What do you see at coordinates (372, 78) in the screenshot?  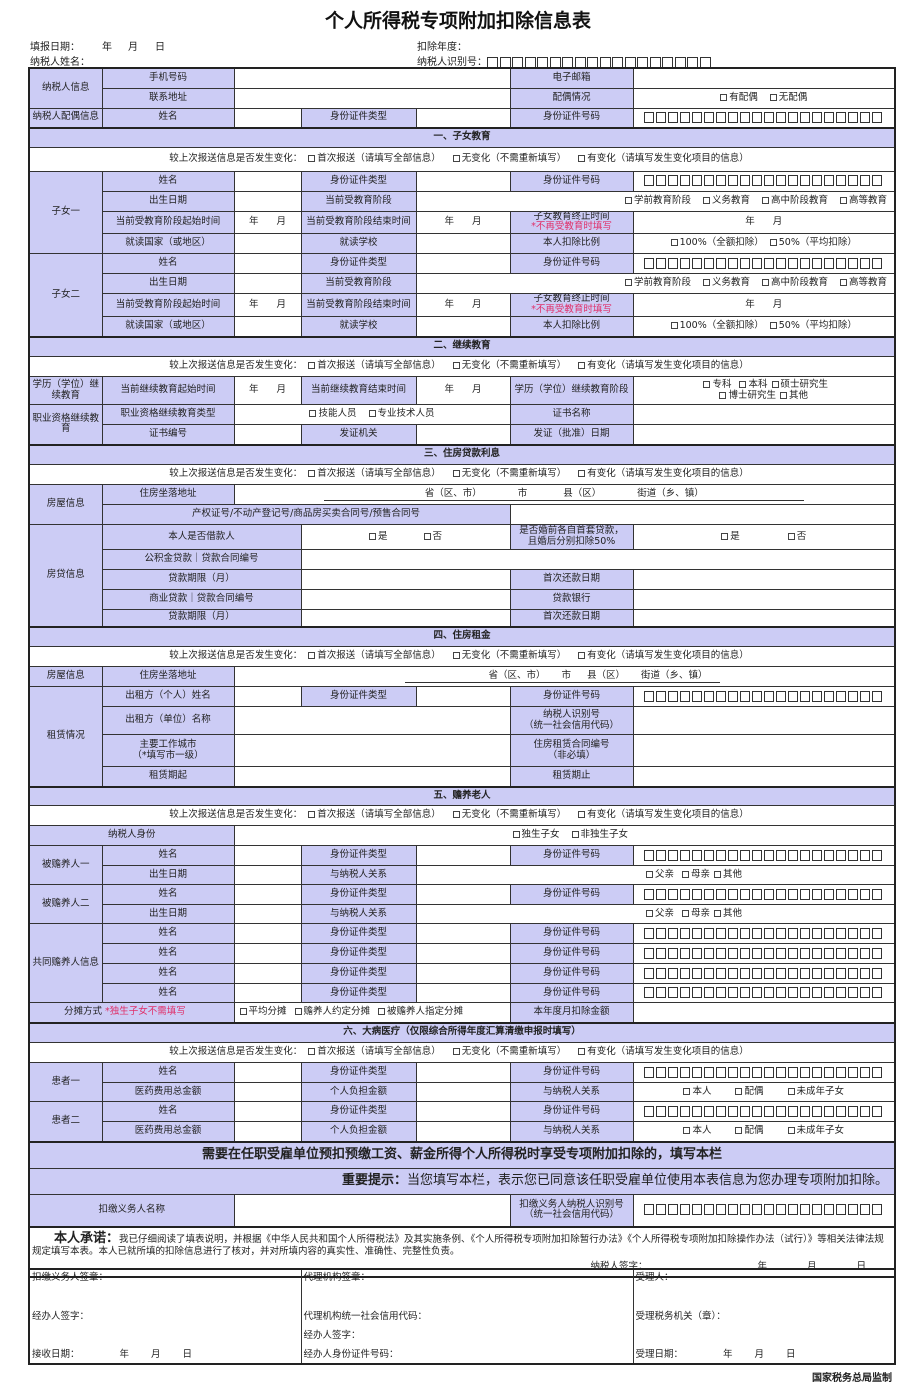 I see `phone-input` at bounding box center [372, 78].